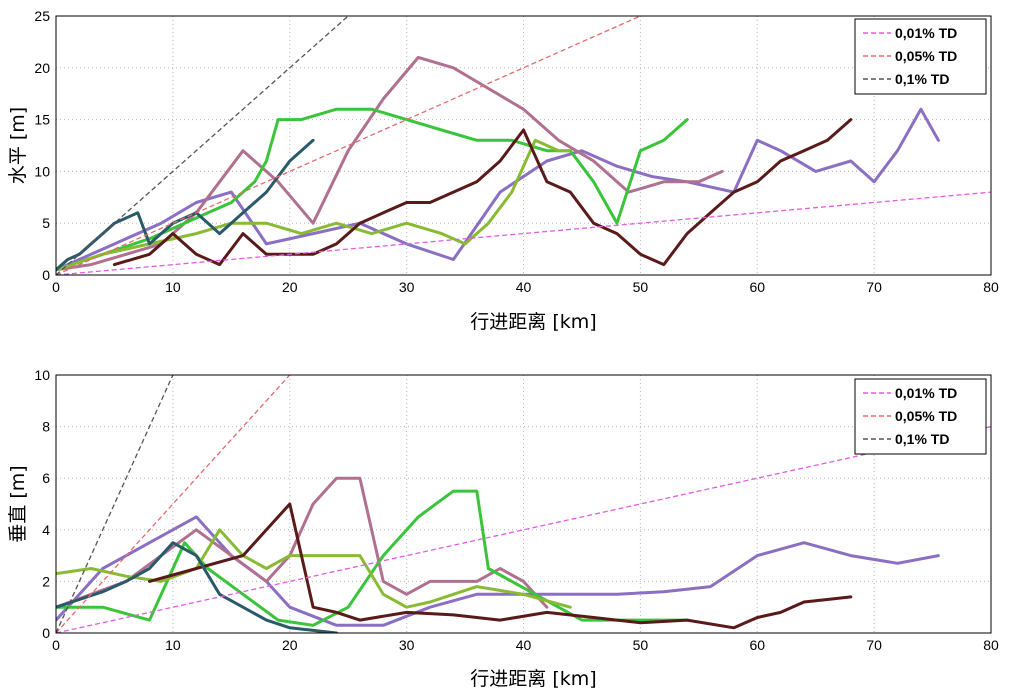 This screenshot has height=699, width=1021. I want to click on y-axis-title: 垂直 [m], so click(18, 503).